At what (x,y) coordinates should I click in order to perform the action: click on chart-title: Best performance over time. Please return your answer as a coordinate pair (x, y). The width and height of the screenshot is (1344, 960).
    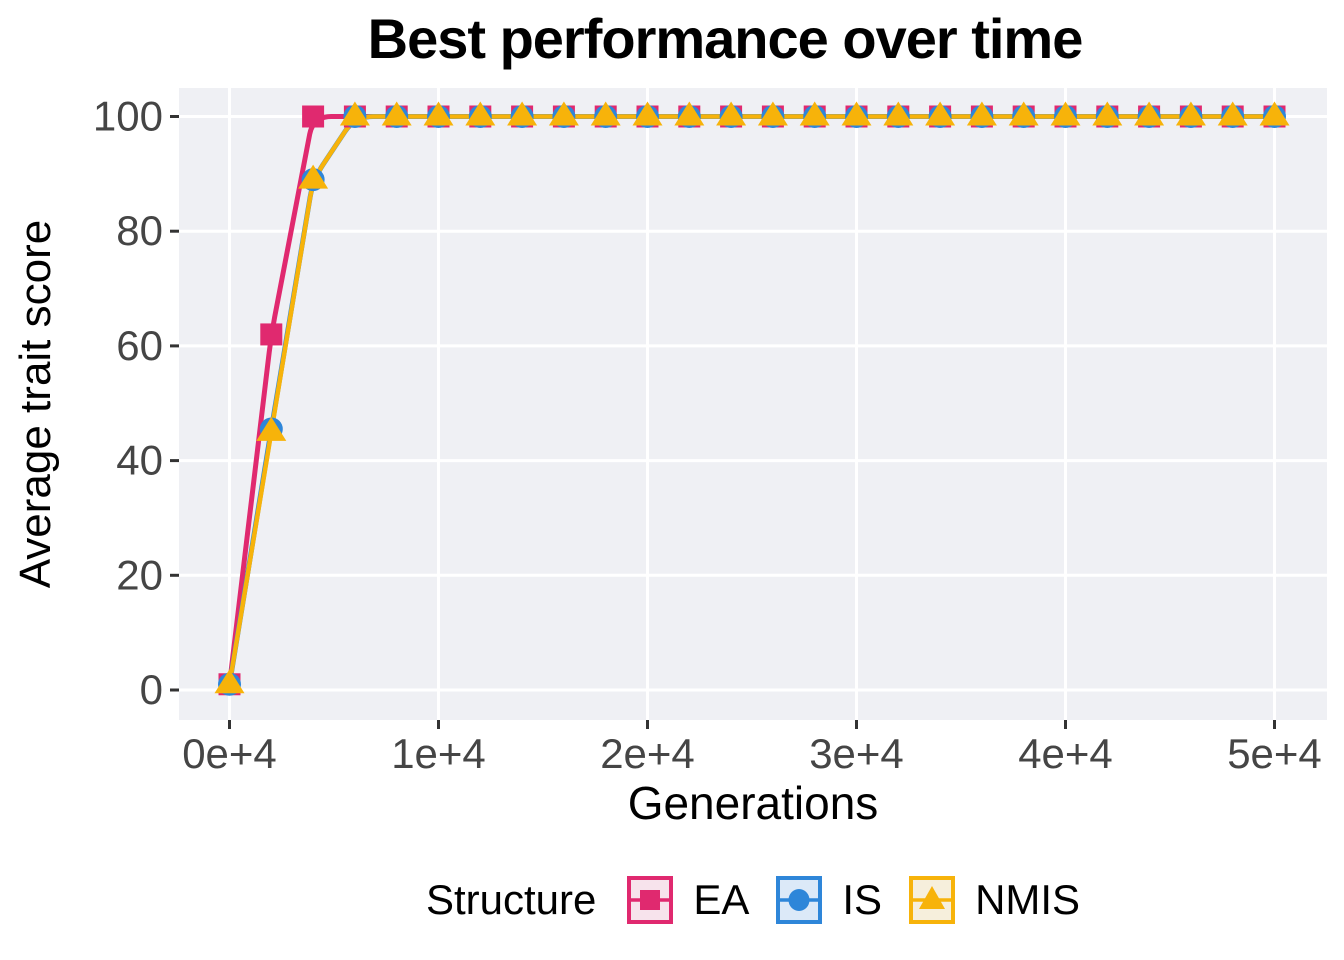
    Looking at the image, I should click on (725, 38).